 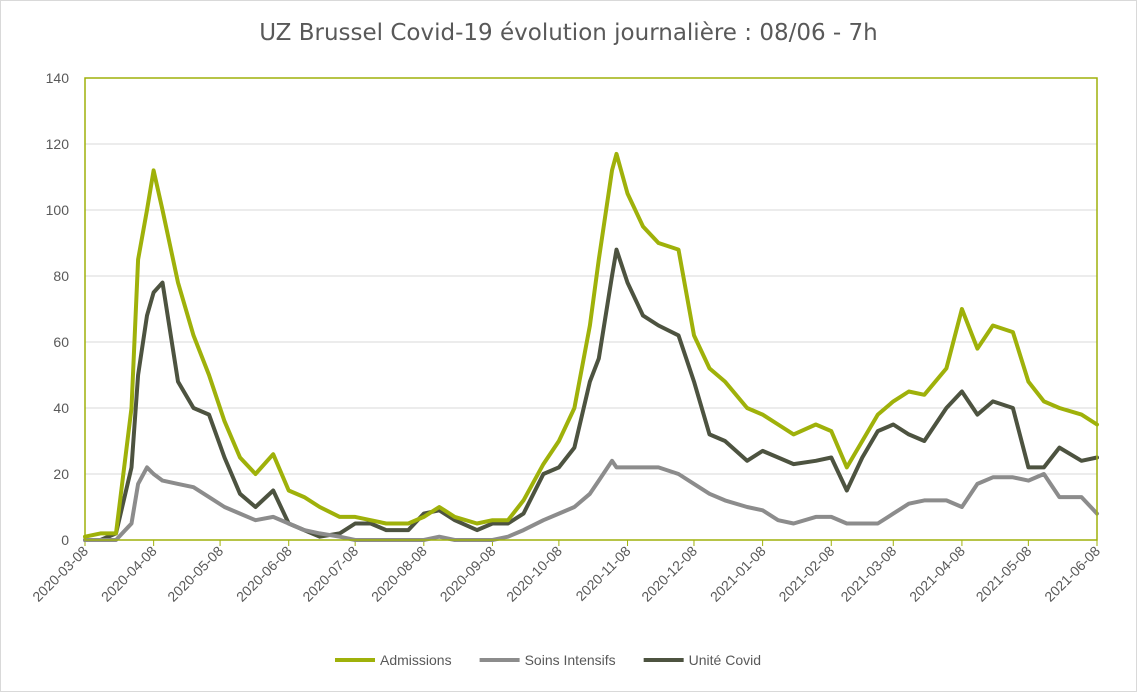 I want to click on x-tick-label: 2021-02-08, so click(x=806, y=574).